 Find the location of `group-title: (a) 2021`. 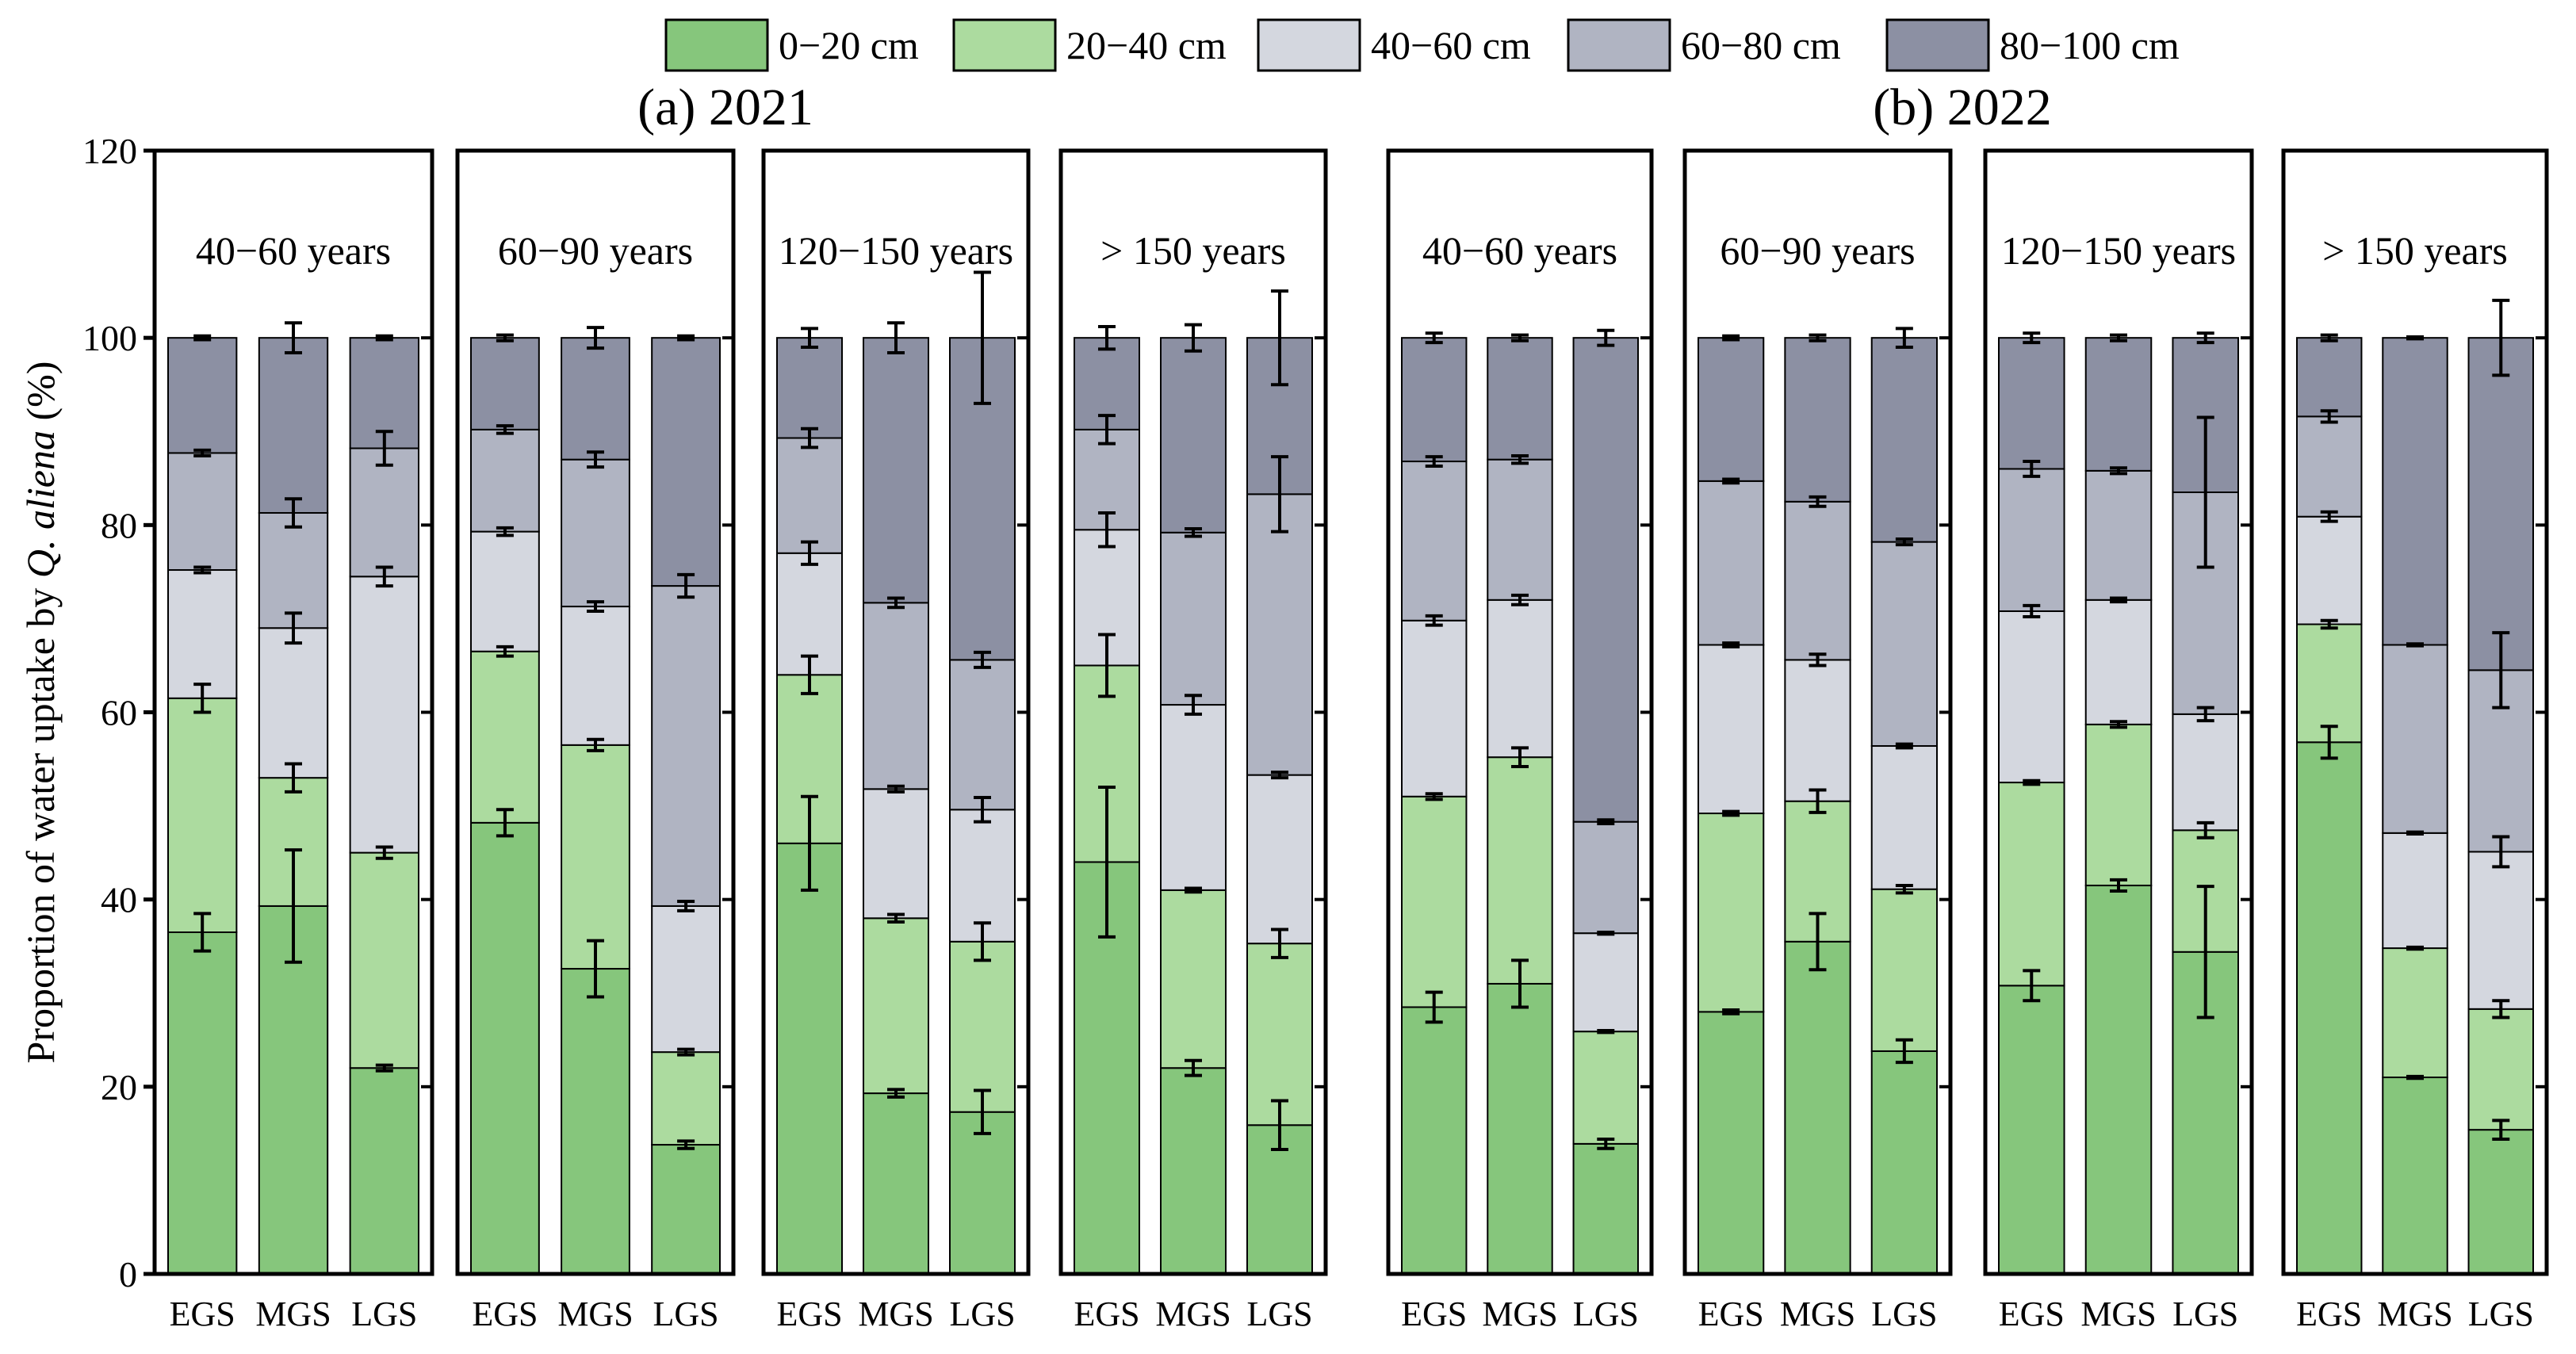

group-title: (a) 2021 is located at coordinates (725, 107).